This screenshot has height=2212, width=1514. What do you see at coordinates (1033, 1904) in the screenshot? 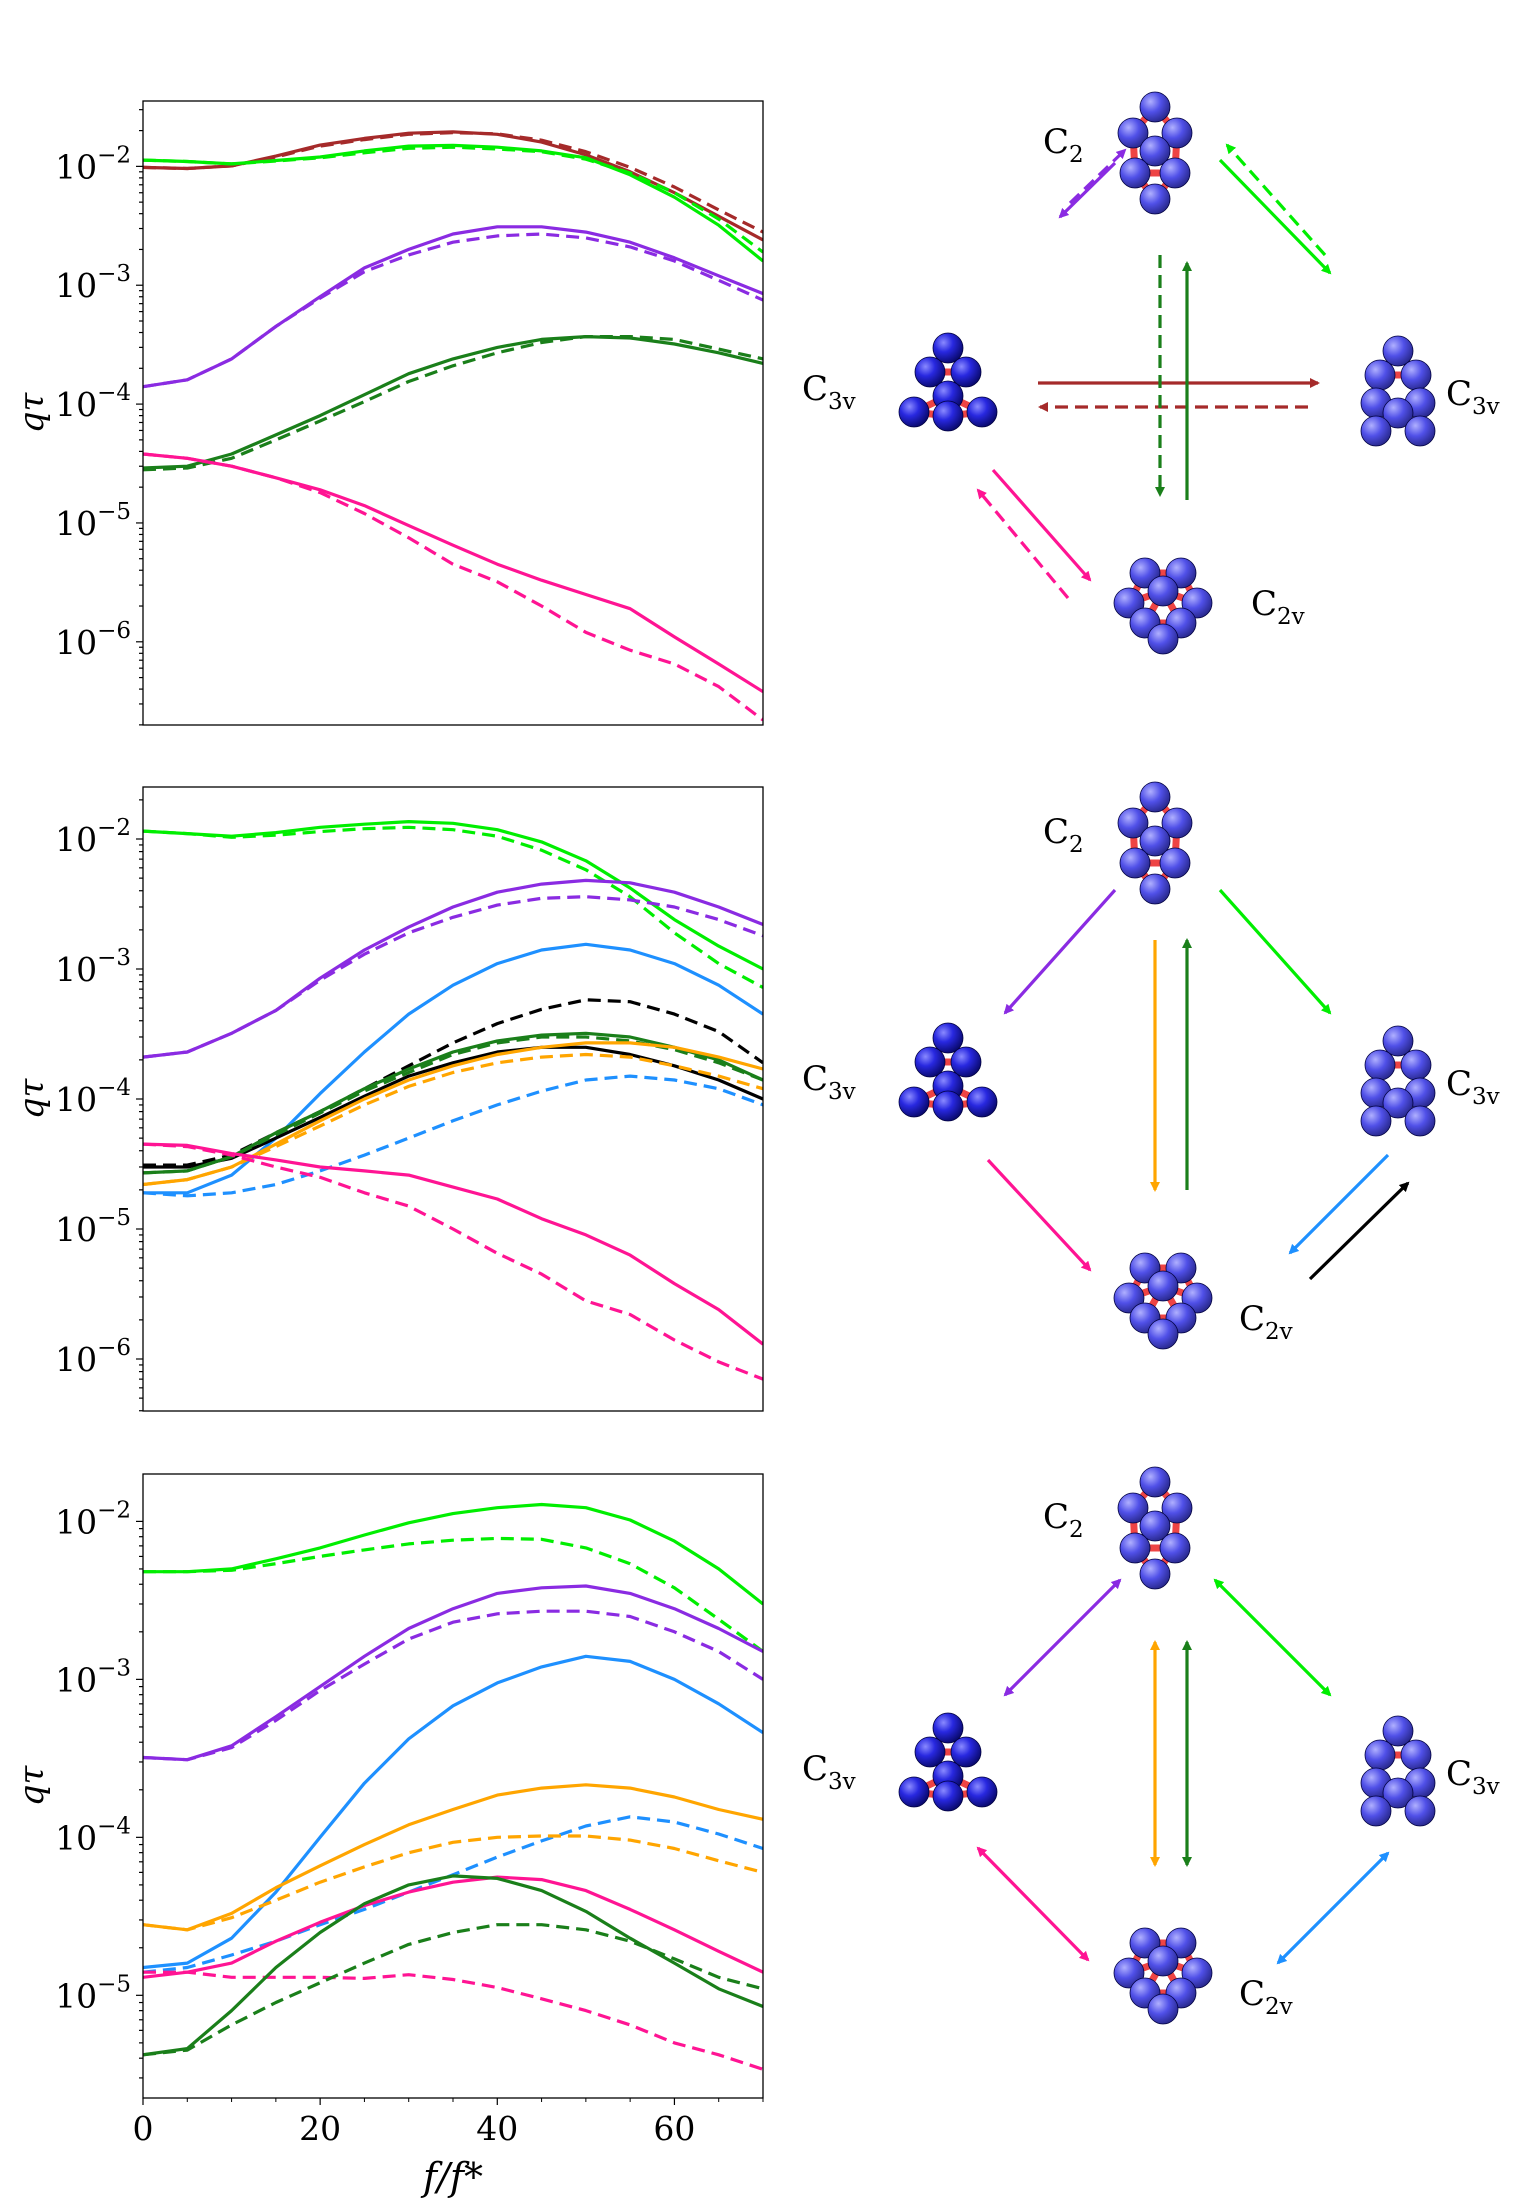
I see `arrow-c3v-c2v-both` at bounding box center [1033, 1904].